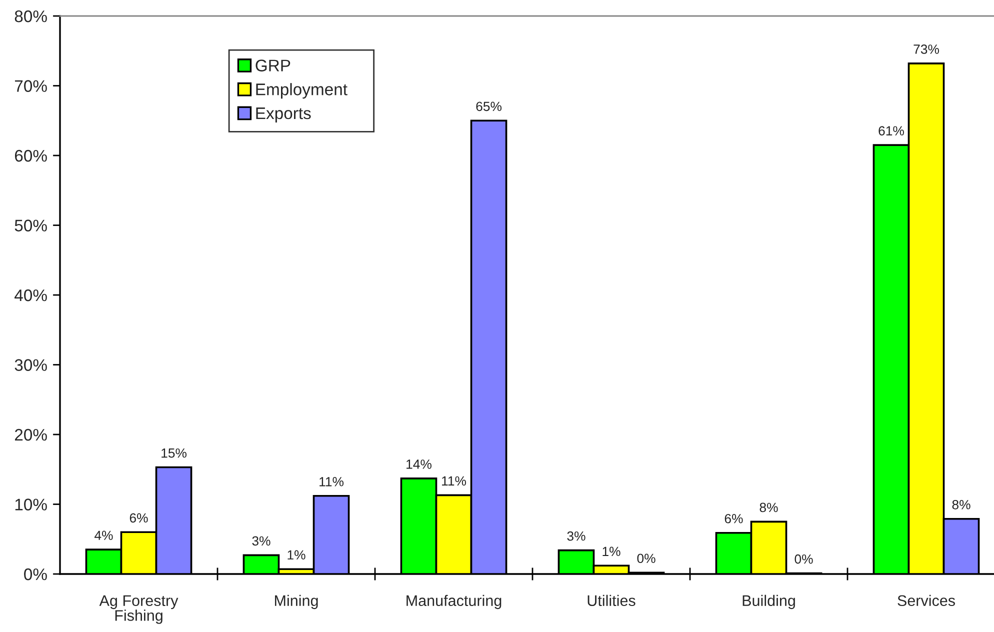 The height and width of the screenshot is (632, 994). Describe the element at coordinates (30, 365) in the screenshot. I see `y-tick-label: 30%` at that location.